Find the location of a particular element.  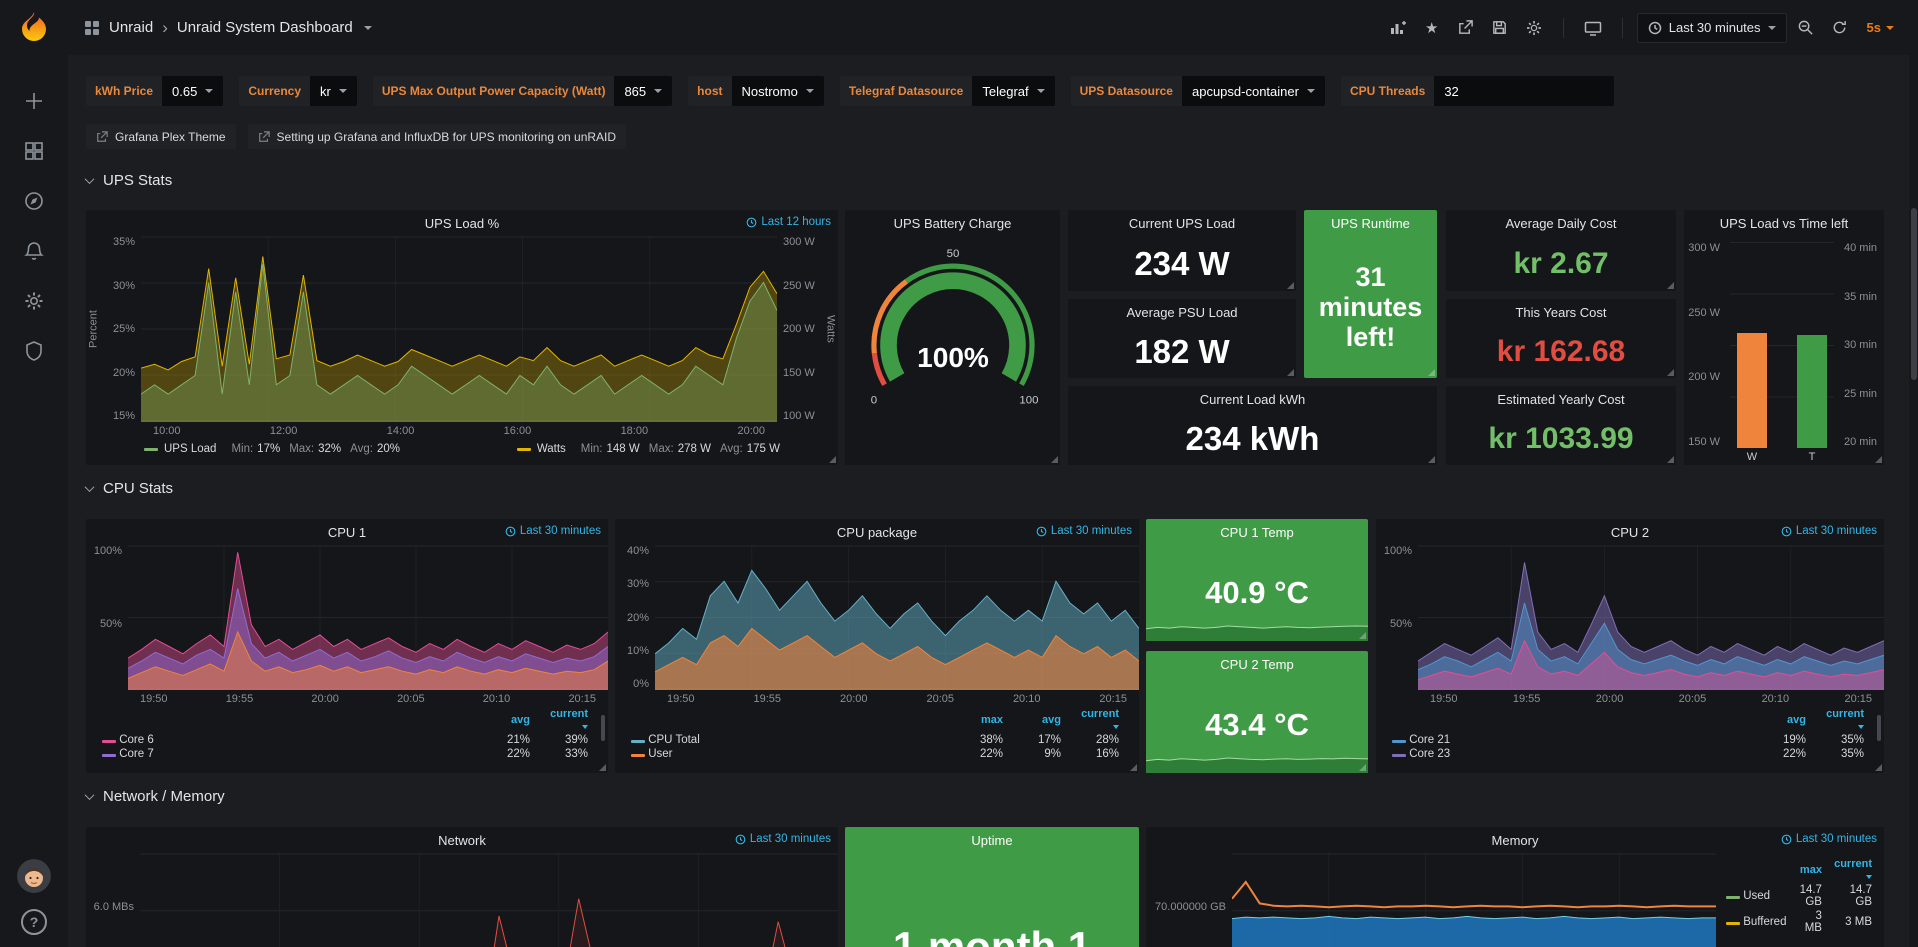

panel-title: CPU 2 Temp is located at coordinates (1257, 664).